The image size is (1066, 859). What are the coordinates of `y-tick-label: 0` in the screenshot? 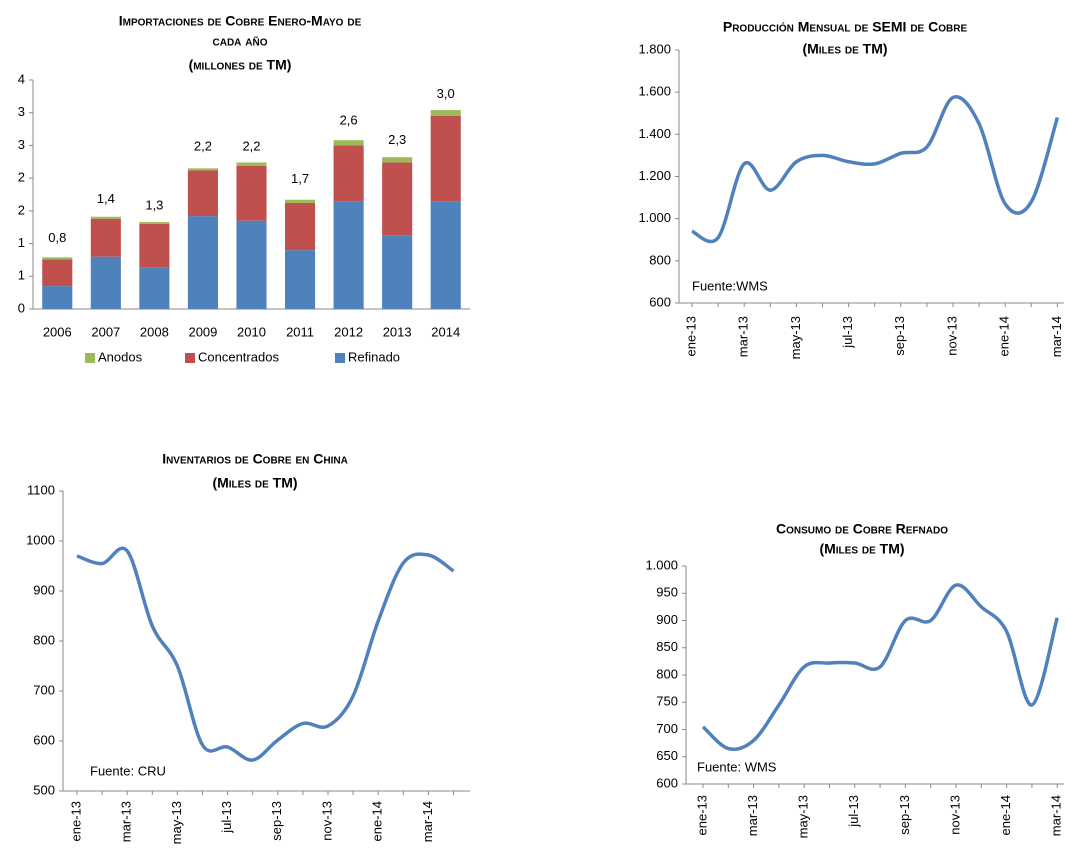 It's located at (21, 307).